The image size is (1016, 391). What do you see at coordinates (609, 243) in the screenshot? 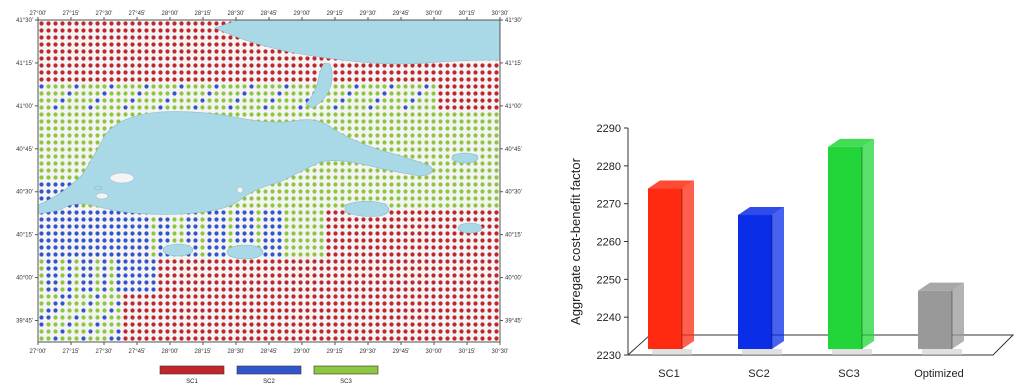
I see `y-tick-label: 2260` at bounding box center [609, 243].